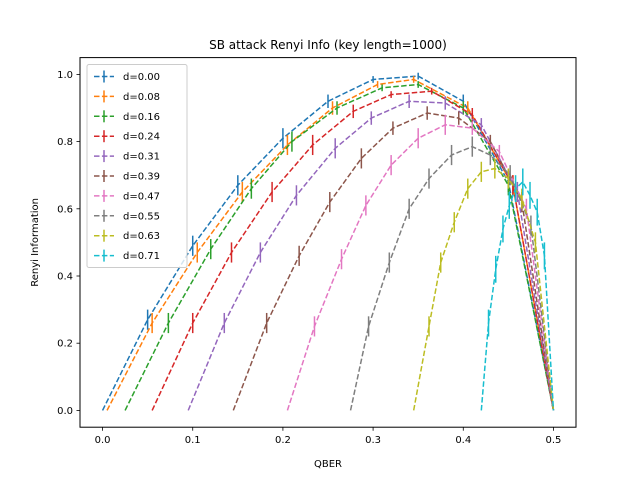  What do you see at coordinates (141, 216) in the screenshot?
I see `legend-label: d=0.55` at bounding box center [141, 216].